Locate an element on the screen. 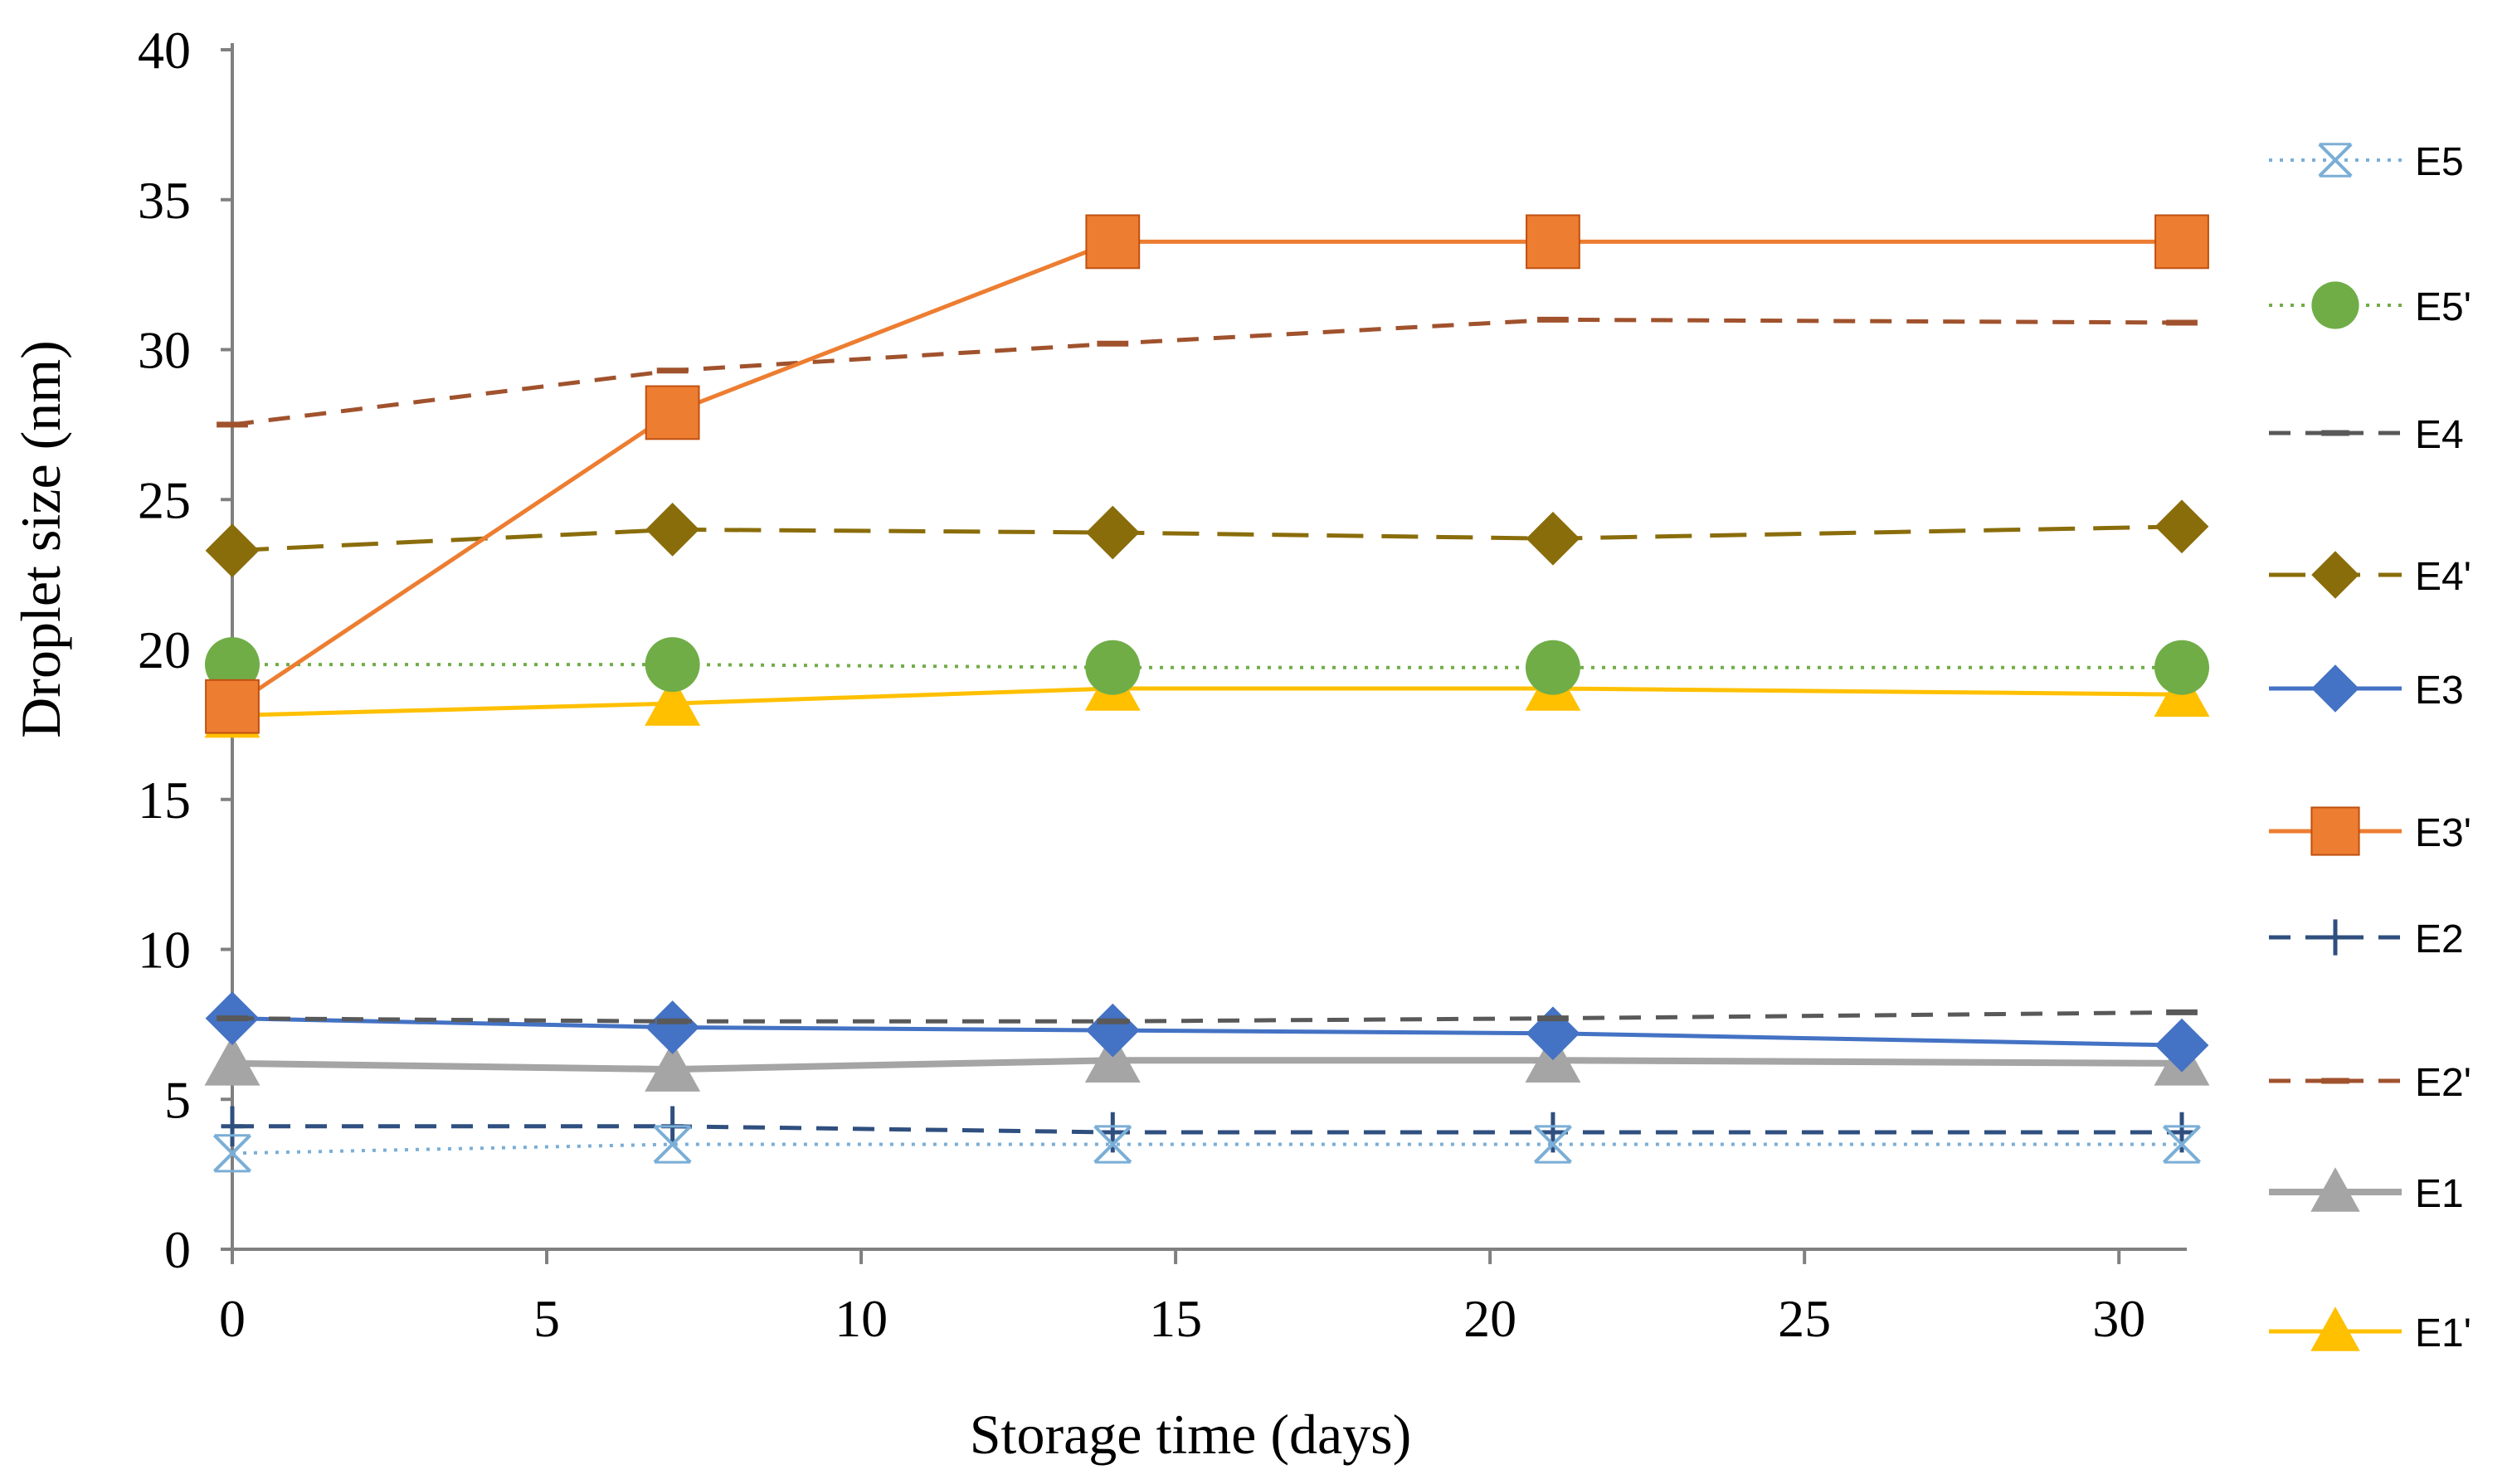  series-line-e5 is located at coordinates (1207, 1149).